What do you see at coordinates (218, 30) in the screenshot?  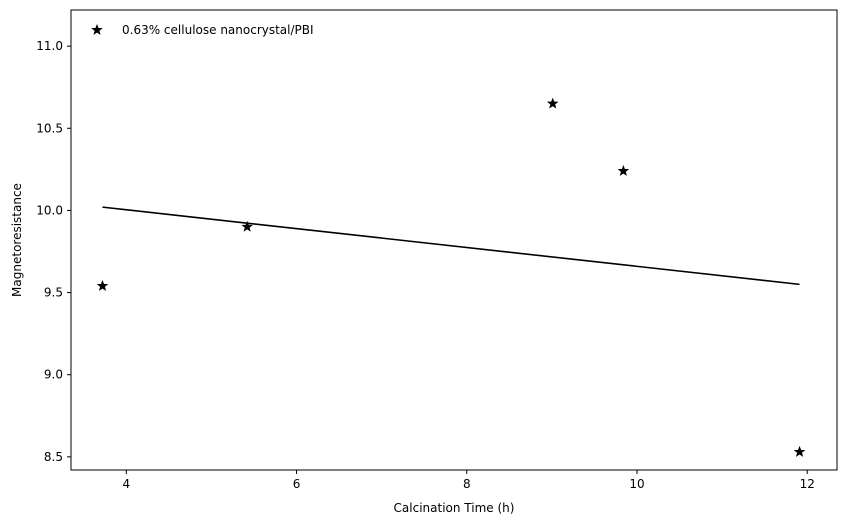 I see `legend-entry-label: 0.63% cellulose nanocrystal/PBI` at bounding box center [218, 30].